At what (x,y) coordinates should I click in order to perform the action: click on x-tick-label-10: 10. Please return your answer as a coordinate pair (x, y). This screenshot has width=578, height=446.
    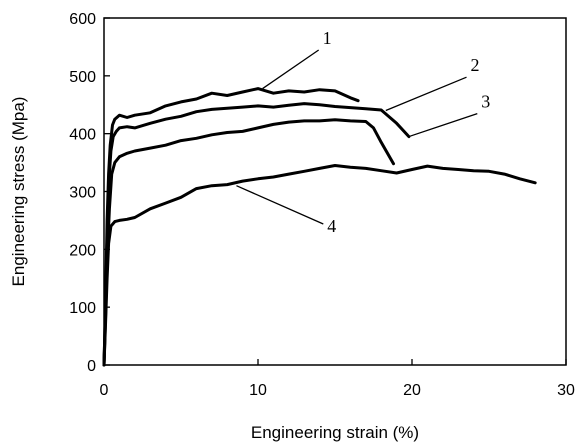
    Looking at the image, I should click on (258, 390).